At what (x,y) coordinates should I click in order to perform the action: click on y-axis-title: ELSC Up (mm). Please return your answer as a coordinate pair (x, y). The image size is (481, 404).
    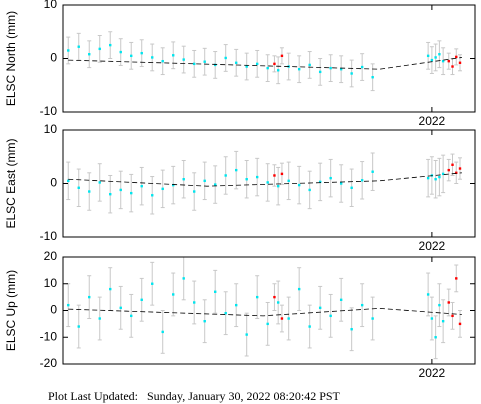
    Looking at the image, I should click on (11, 310).